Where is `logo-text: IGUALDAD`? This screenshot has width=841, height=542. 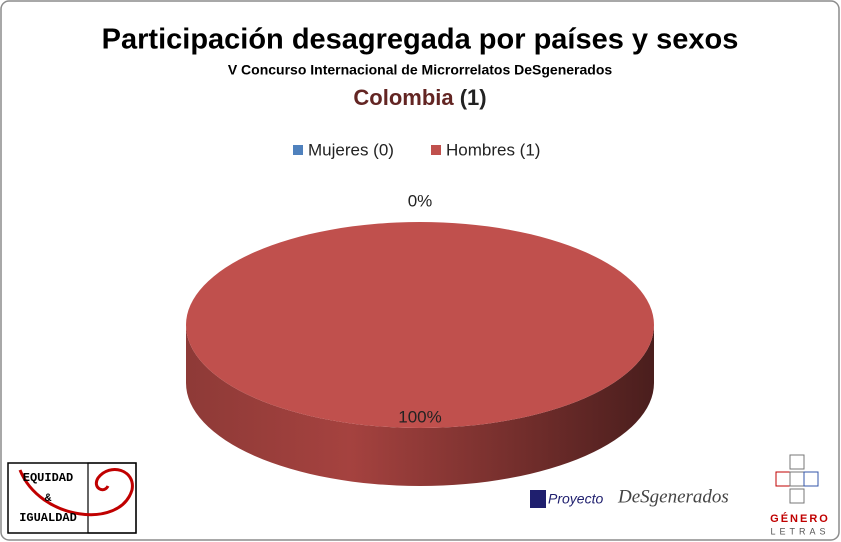
logo-text: IGUALDAD is located at coordinates (48, 518).